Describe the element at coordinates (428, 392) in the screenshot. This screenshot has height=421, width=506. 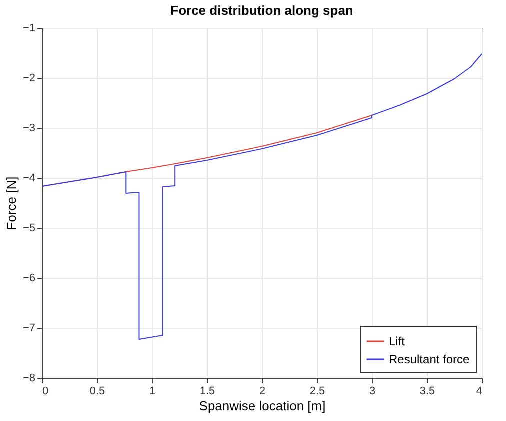
I see `x-tick-label: 3.5` at that location.